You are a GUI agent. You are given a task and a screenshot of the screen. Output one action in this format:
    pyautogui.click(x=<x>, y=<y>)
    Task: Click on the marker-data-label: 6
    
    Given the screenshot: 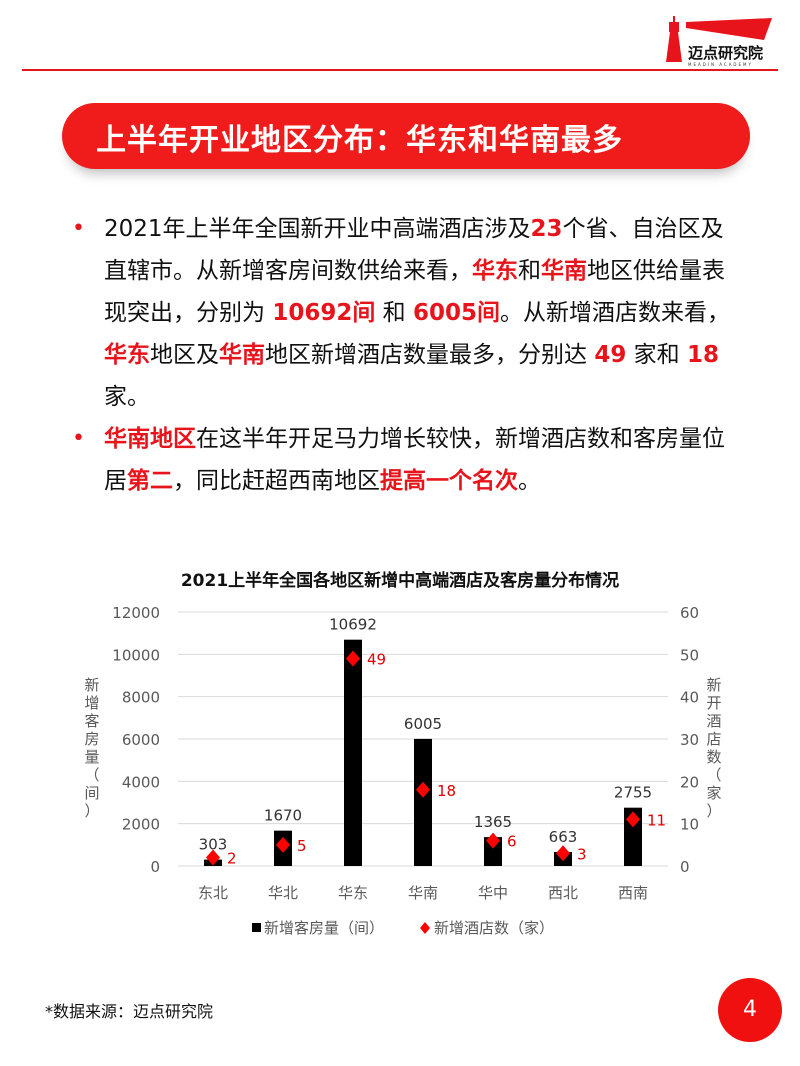 What is the action you would take?
    pyautogui.click(x=512, y=842)
    